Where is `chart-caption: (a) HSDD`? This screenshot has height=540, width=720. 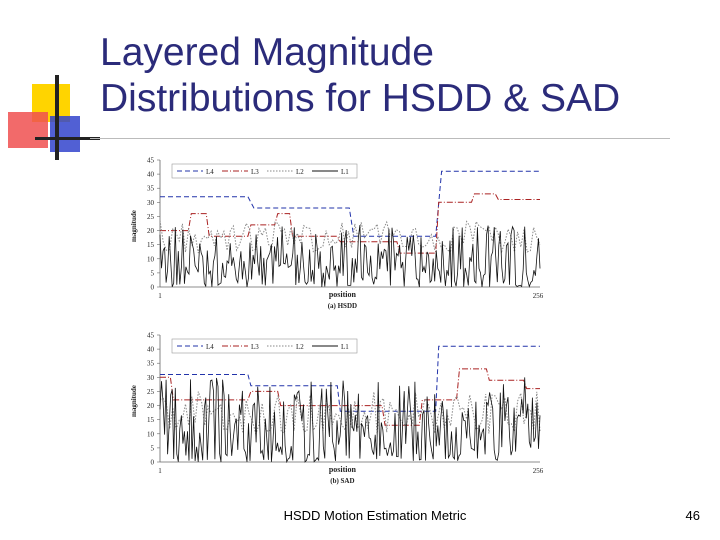
chart-caption: (a) HSDD is located at coordinates (342, 306).